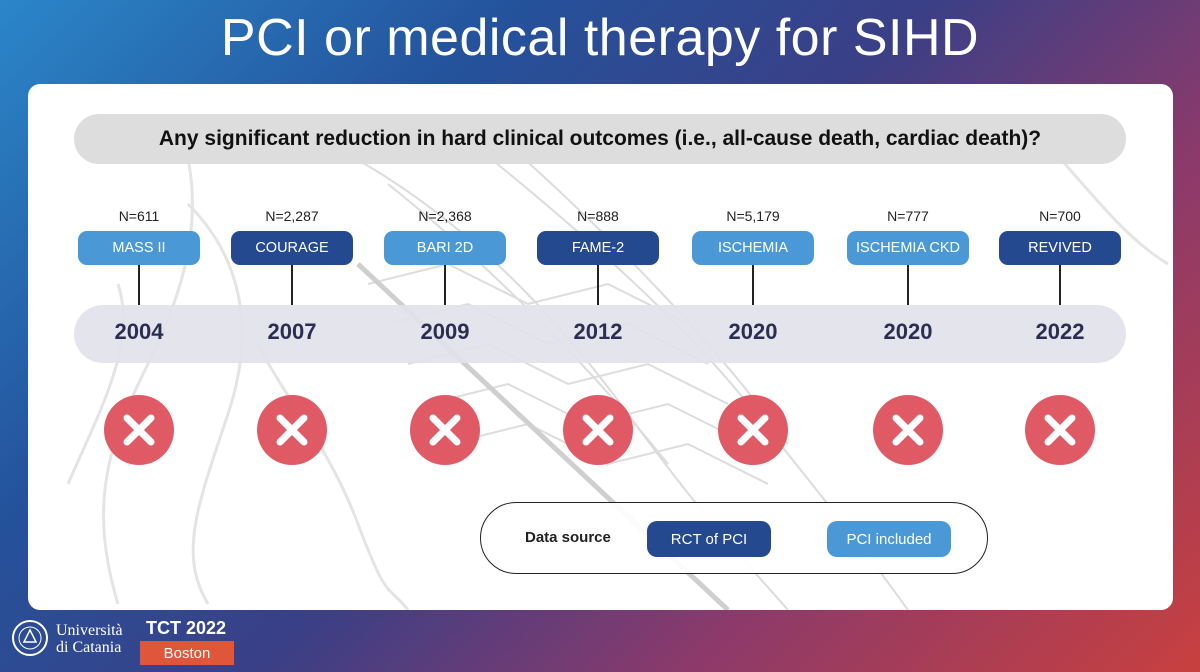 This screenshot has width=1200, height=672. What do you see at coordinates (139, 331) in the screenshot?
I see `trial-year: 2004` at bounding box center [139, 331].